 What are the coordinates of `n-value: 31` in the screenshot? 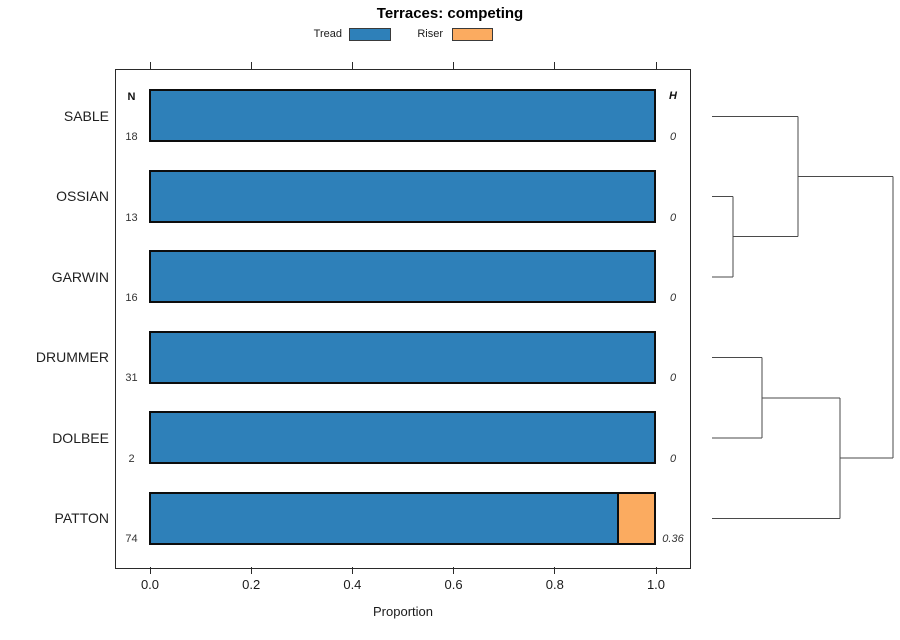 It's located at (131, 378).